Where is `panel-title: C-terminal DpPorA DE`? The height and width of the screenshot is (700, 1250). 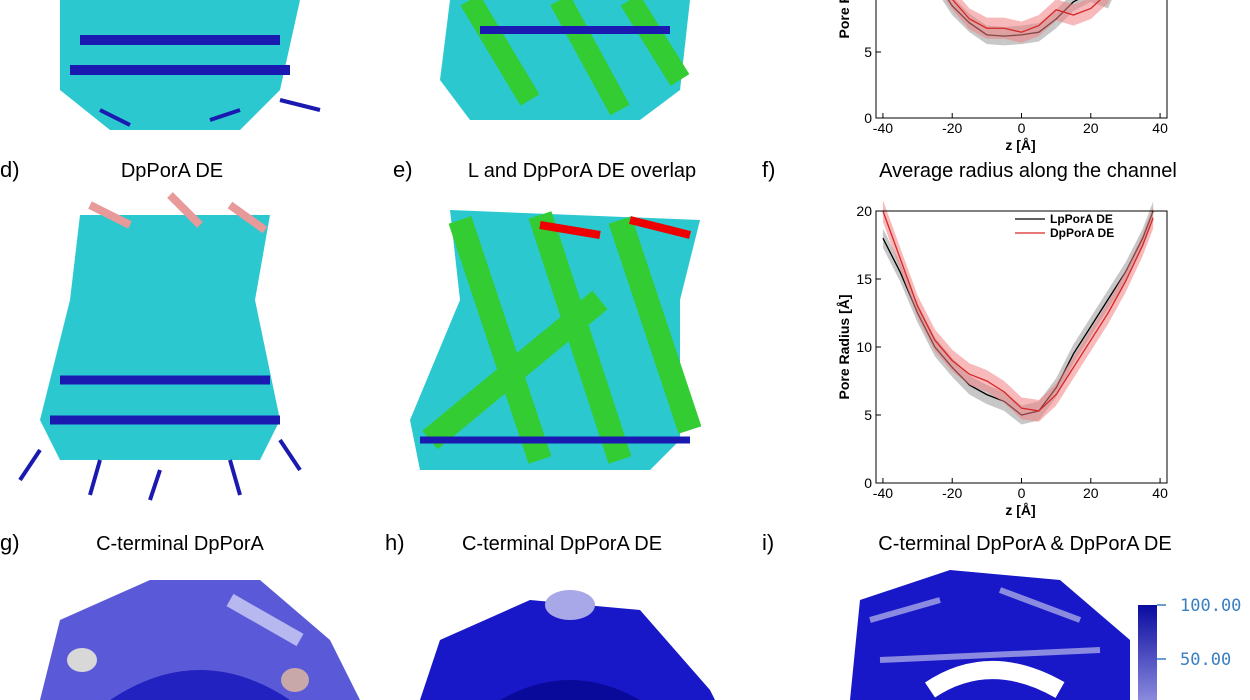 panel-title: C-terminal DpPorA DE is located at coordinates (562, 544).